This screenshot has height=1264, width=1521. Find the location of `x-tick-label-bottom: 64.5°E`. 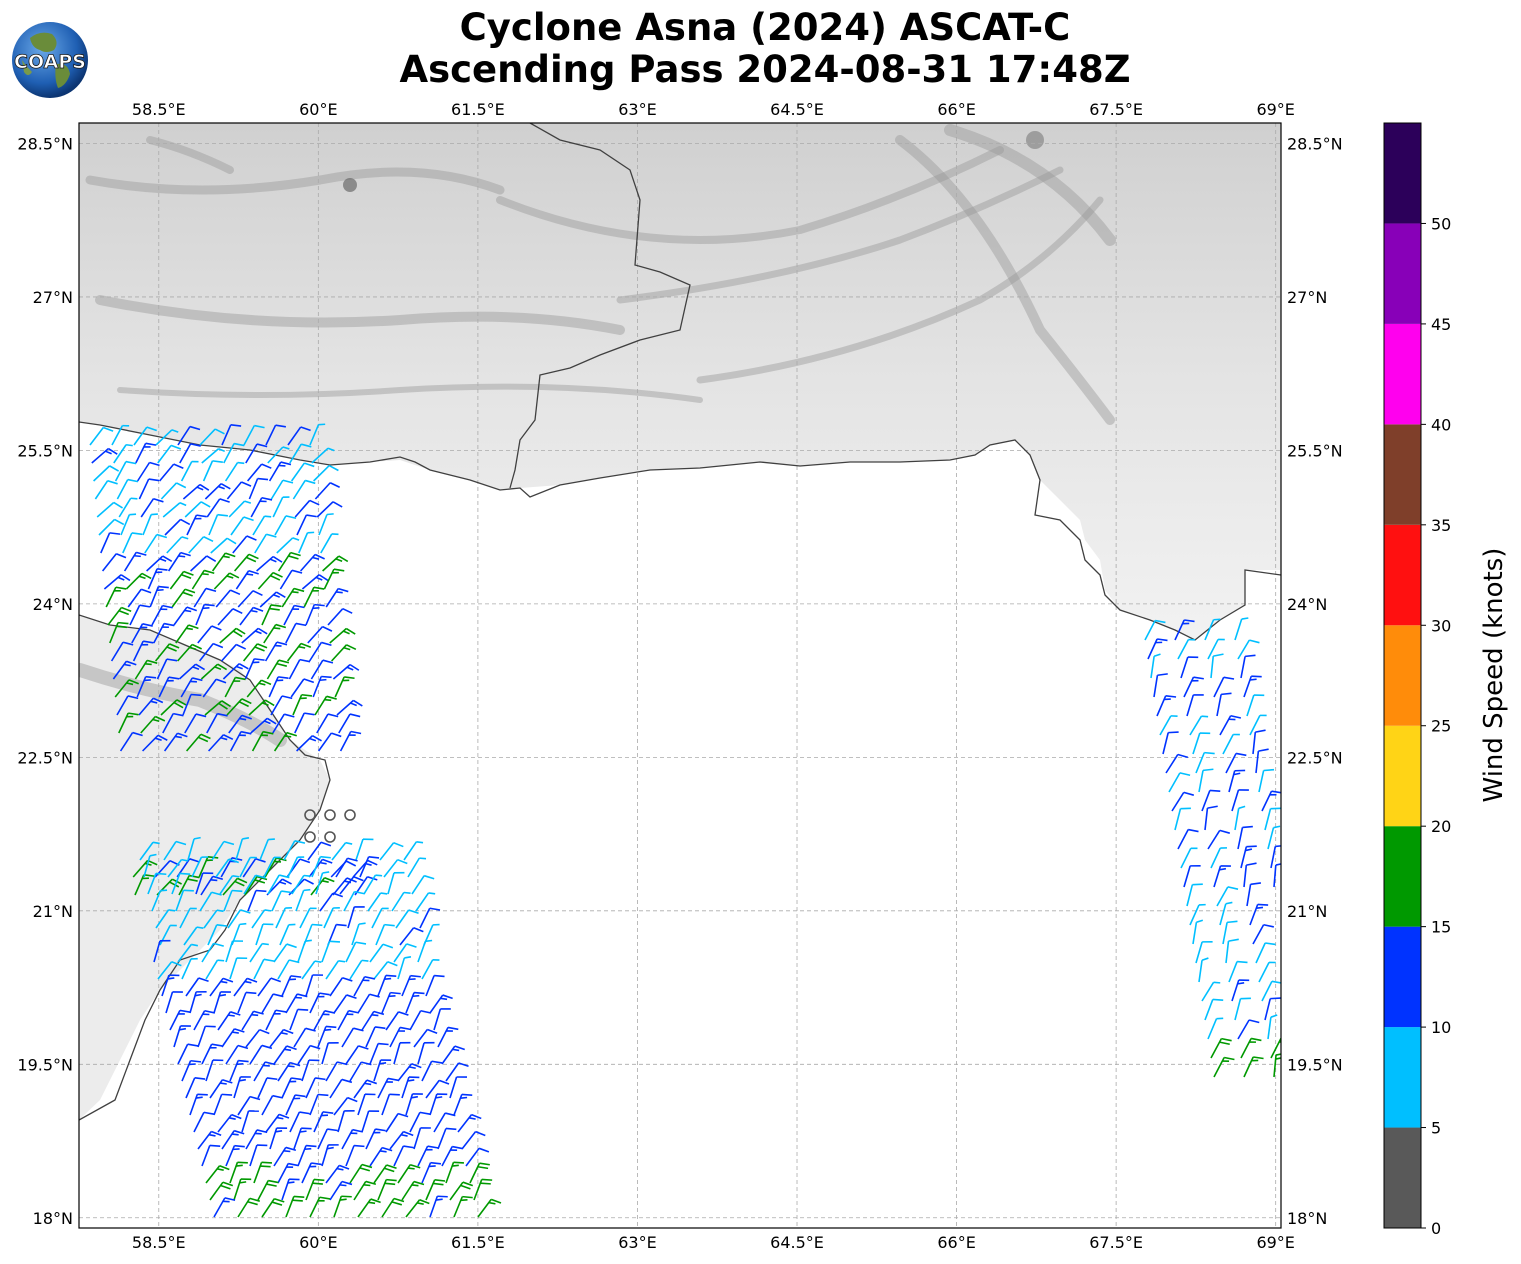

x-tick-label-bottom: 64.5°E is located at coordinates (797, 1242).